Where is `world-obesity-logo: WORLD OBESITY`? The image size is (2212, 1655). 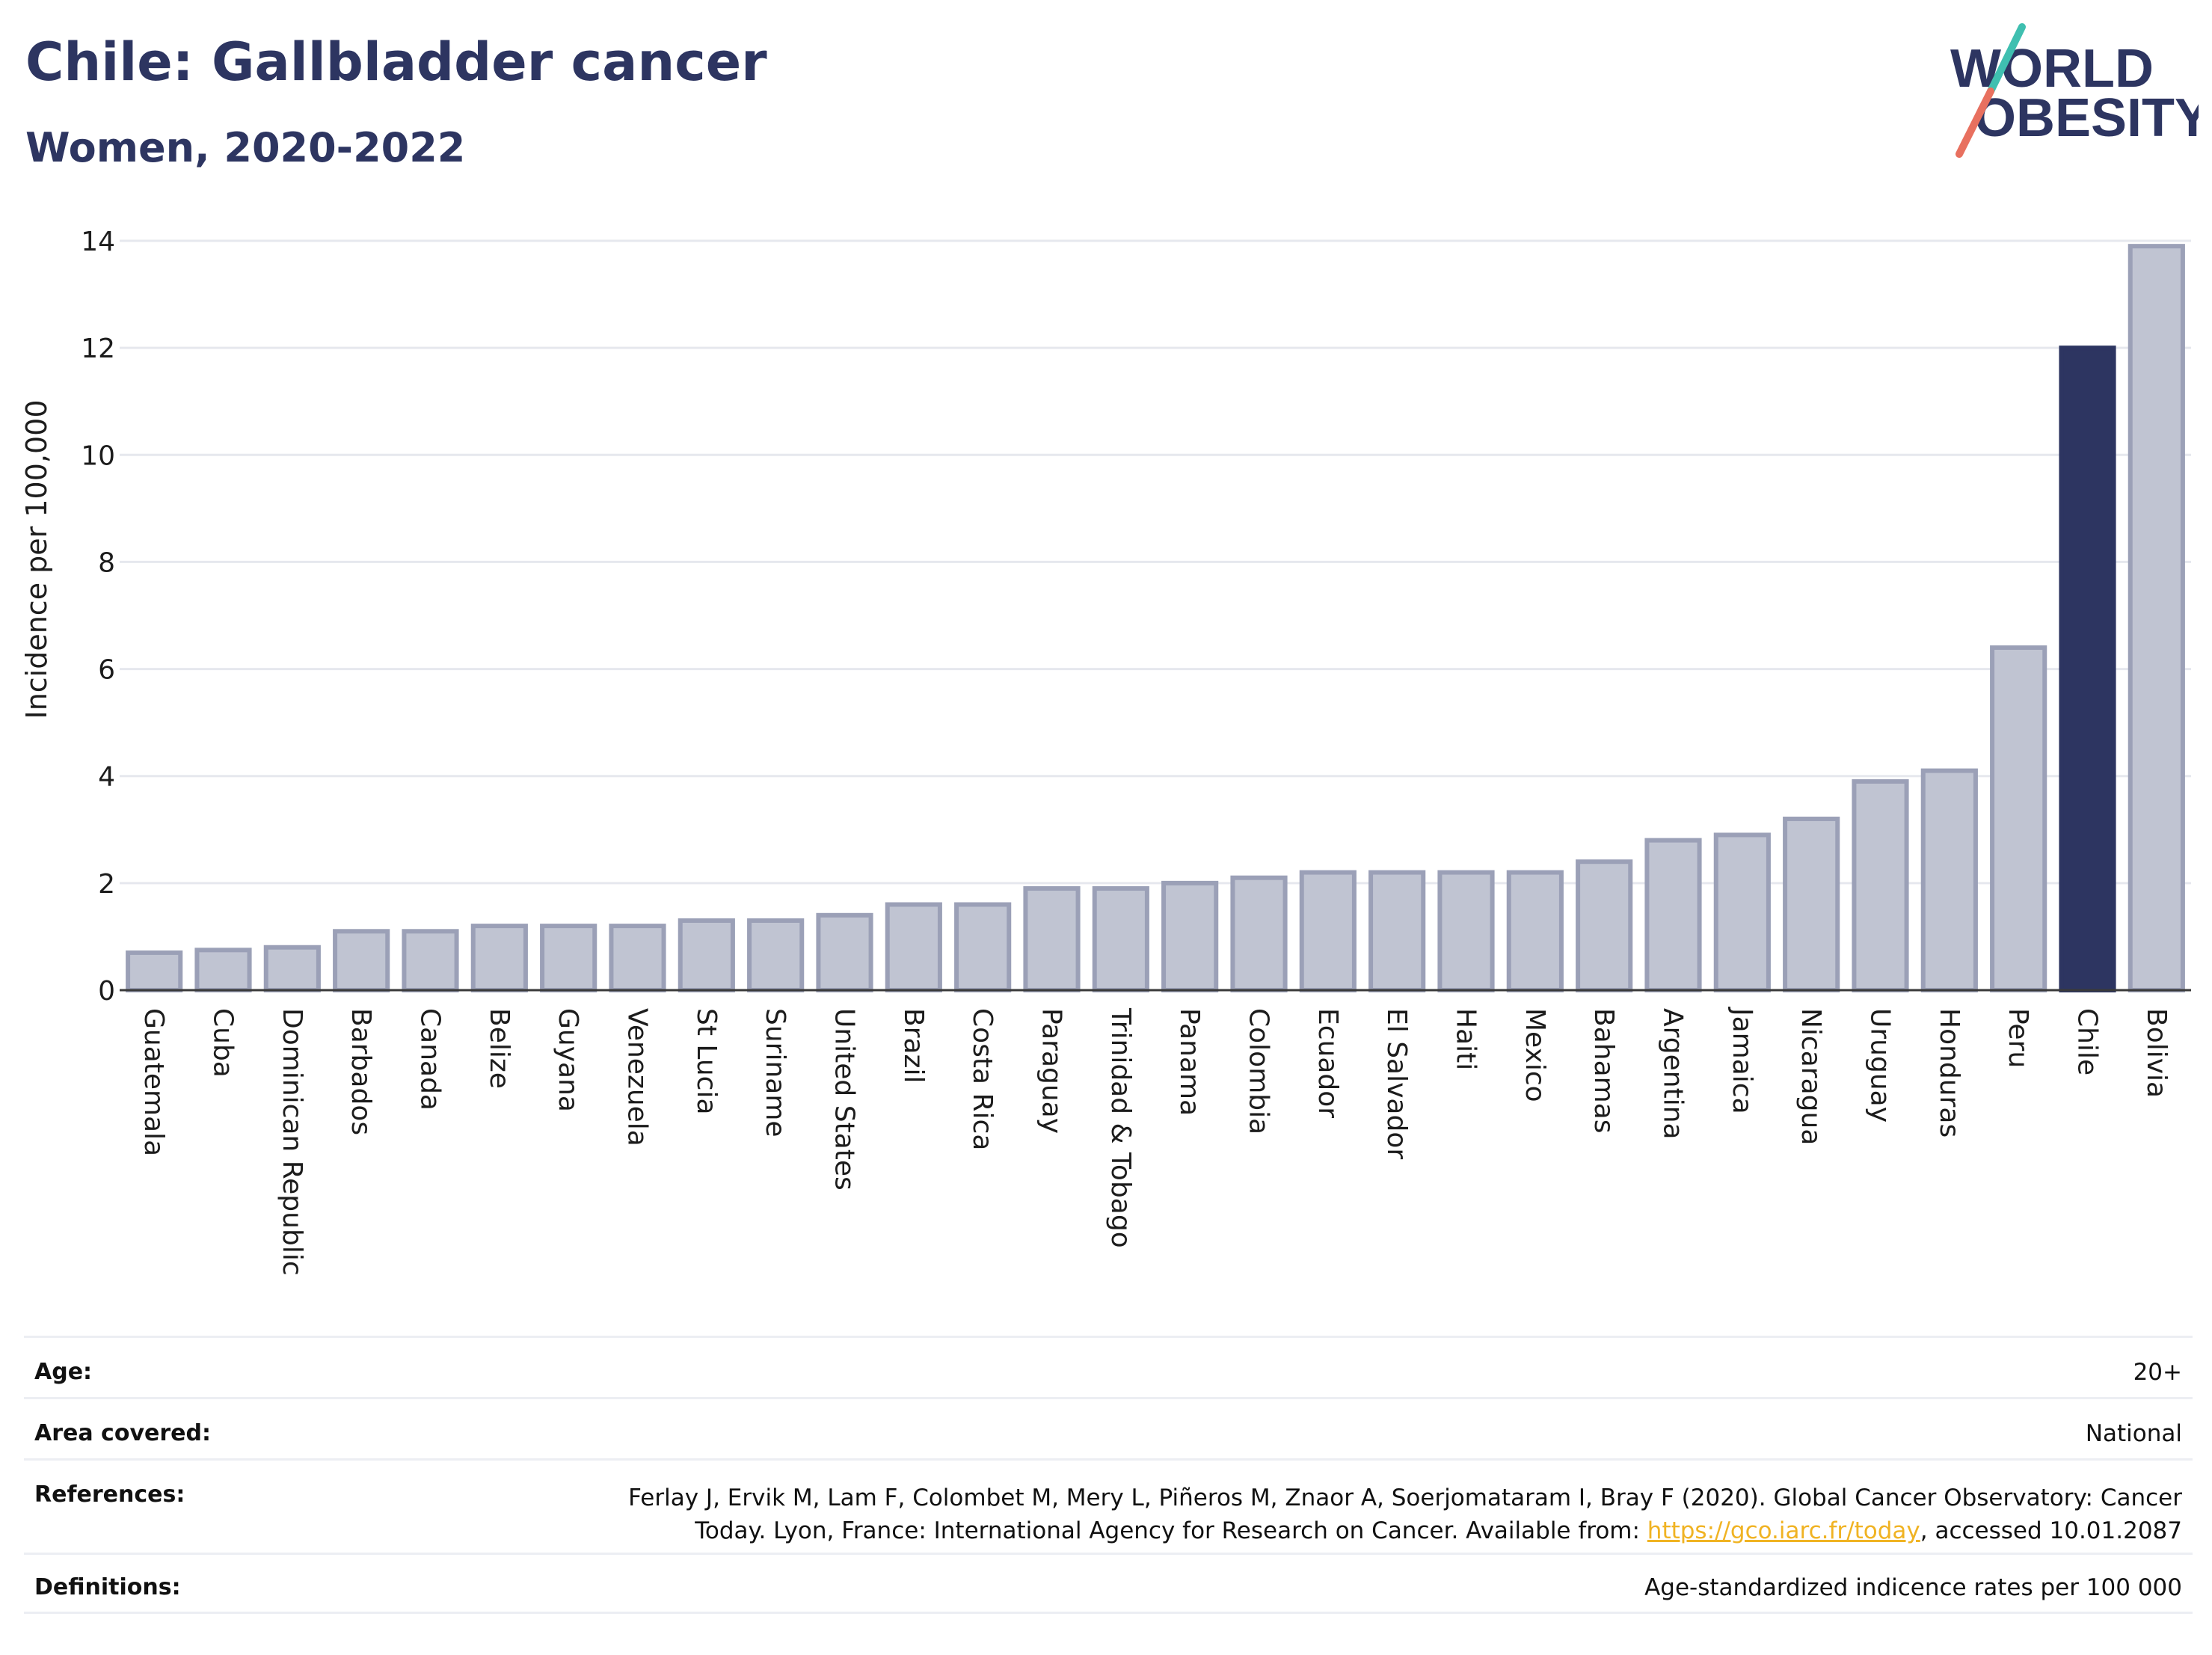 world-obesity-logo: WORLD OBESITY is located at coordinates (2074, 90).